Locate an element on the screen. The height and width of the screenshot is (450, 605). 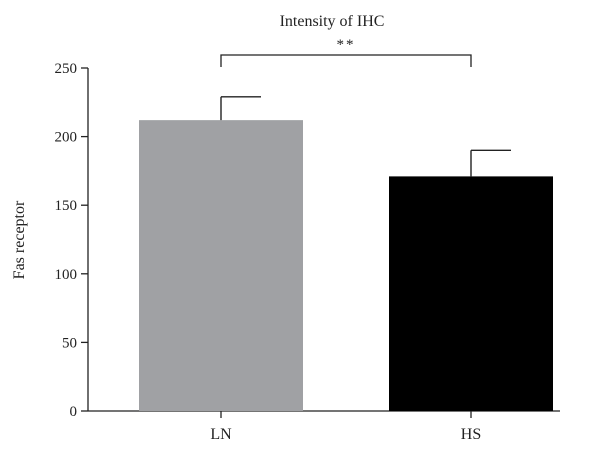
significance-bracket-line is located at coordinates (346, 60).